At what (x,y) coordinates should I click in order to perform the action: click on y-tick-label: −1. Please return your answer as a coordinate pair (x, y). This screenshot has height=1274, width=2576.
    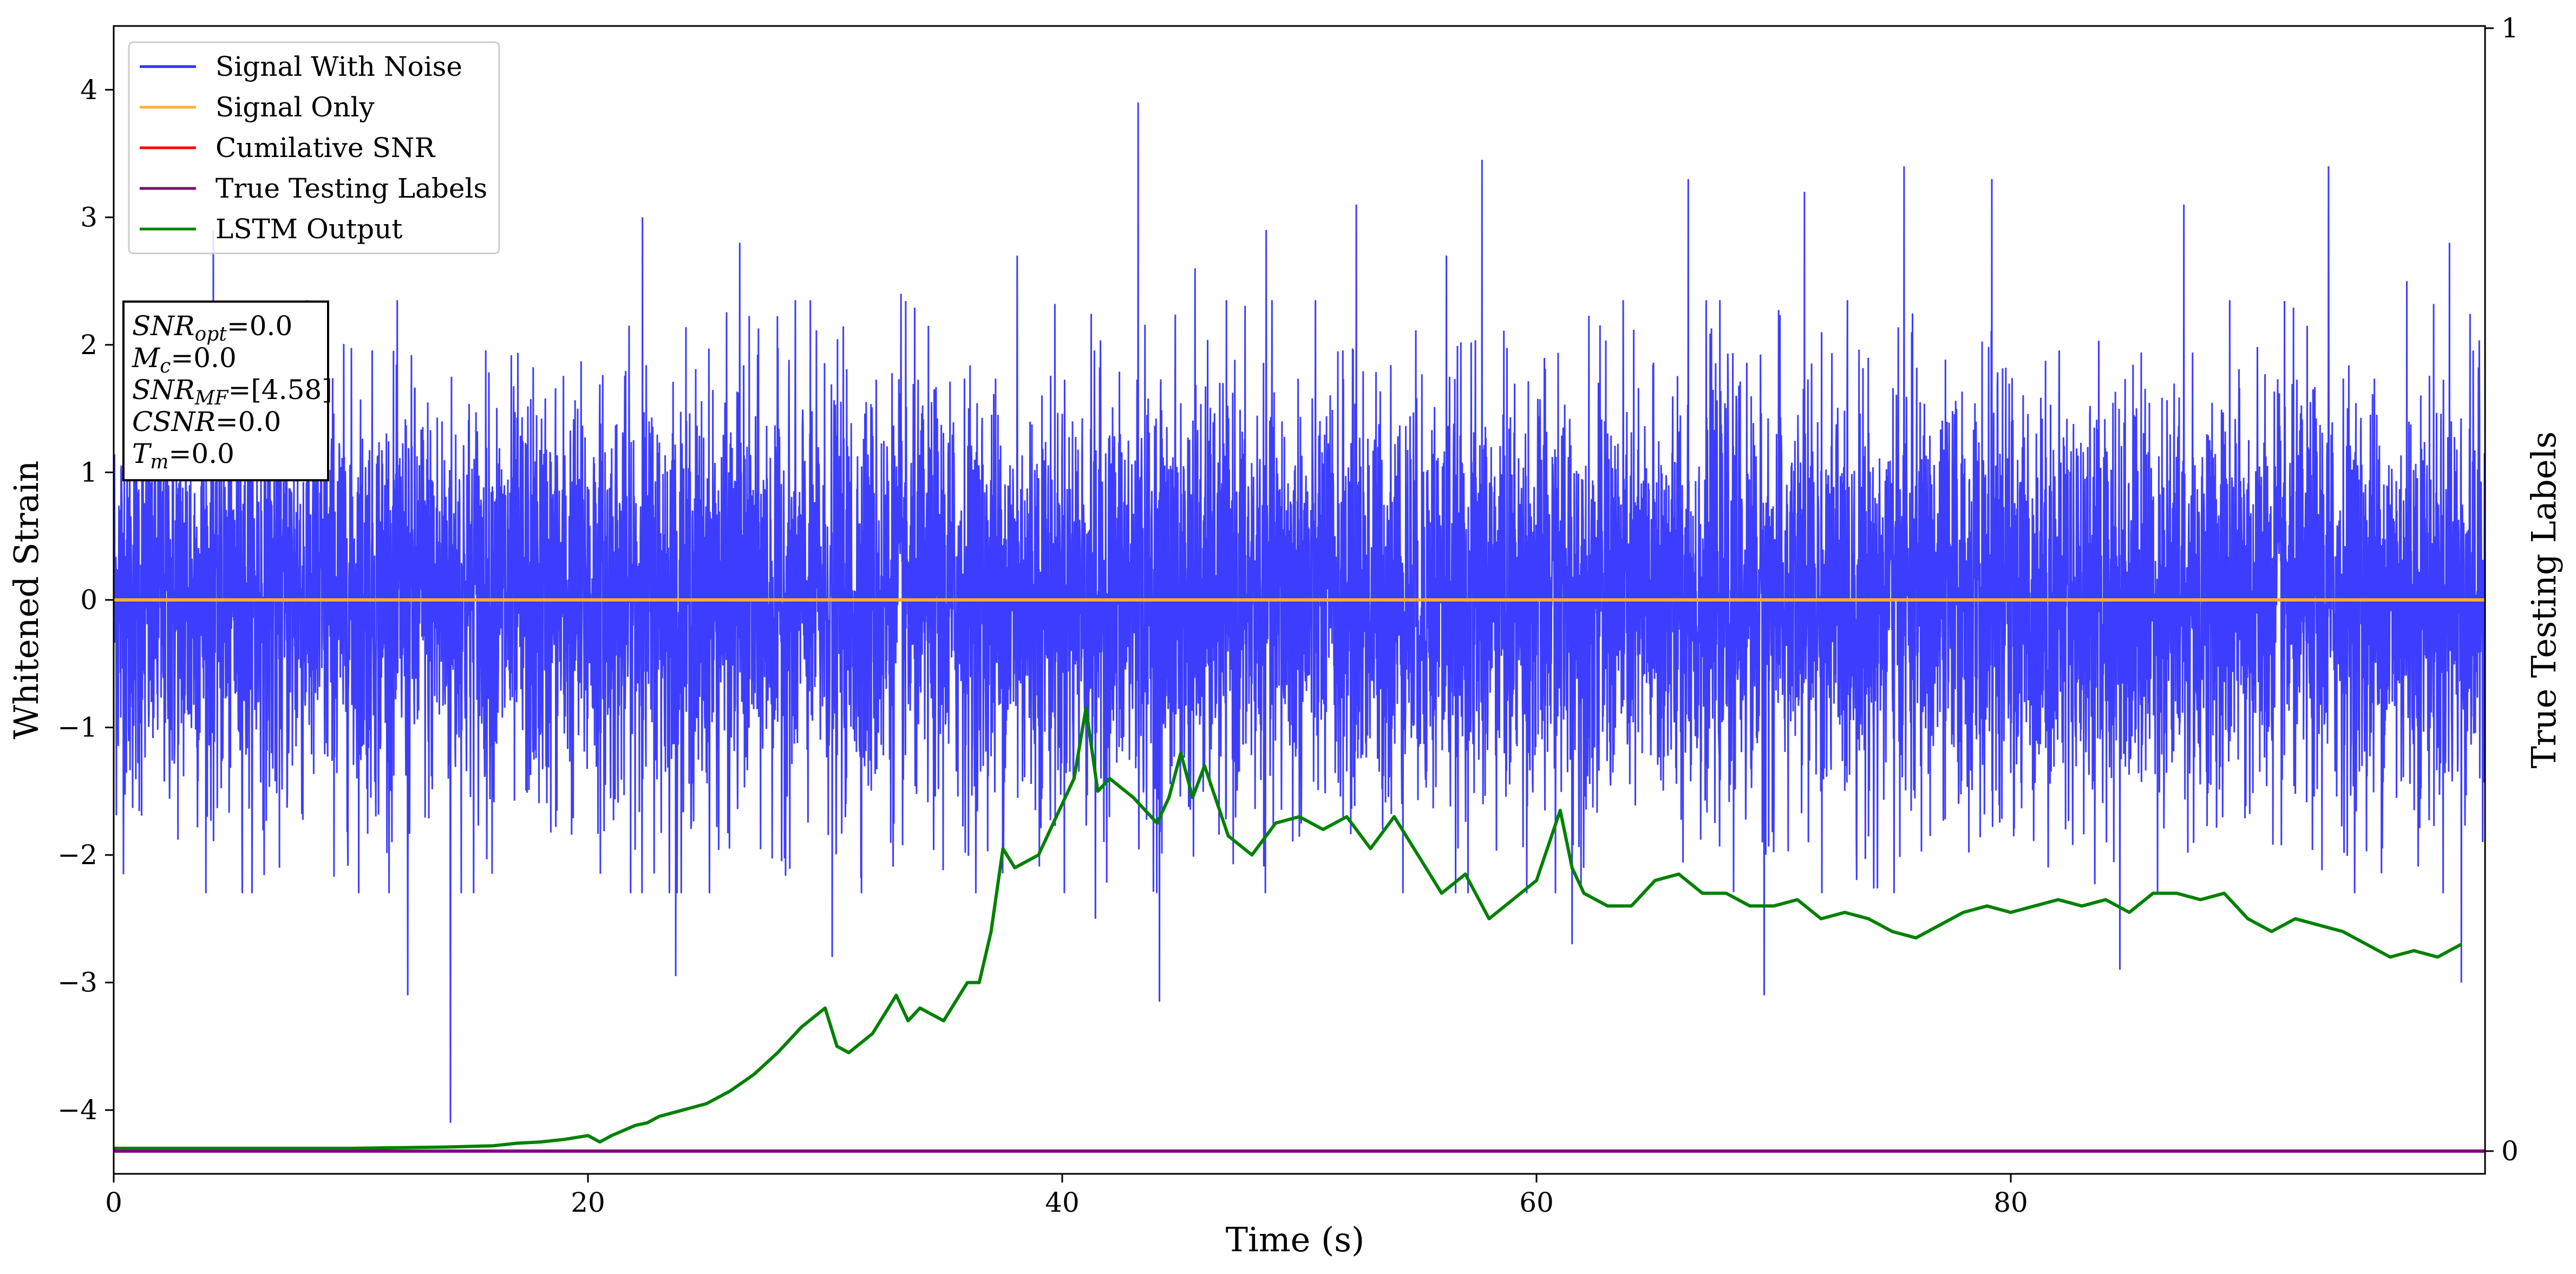
    Looking at the image, I should click on (77, 727).